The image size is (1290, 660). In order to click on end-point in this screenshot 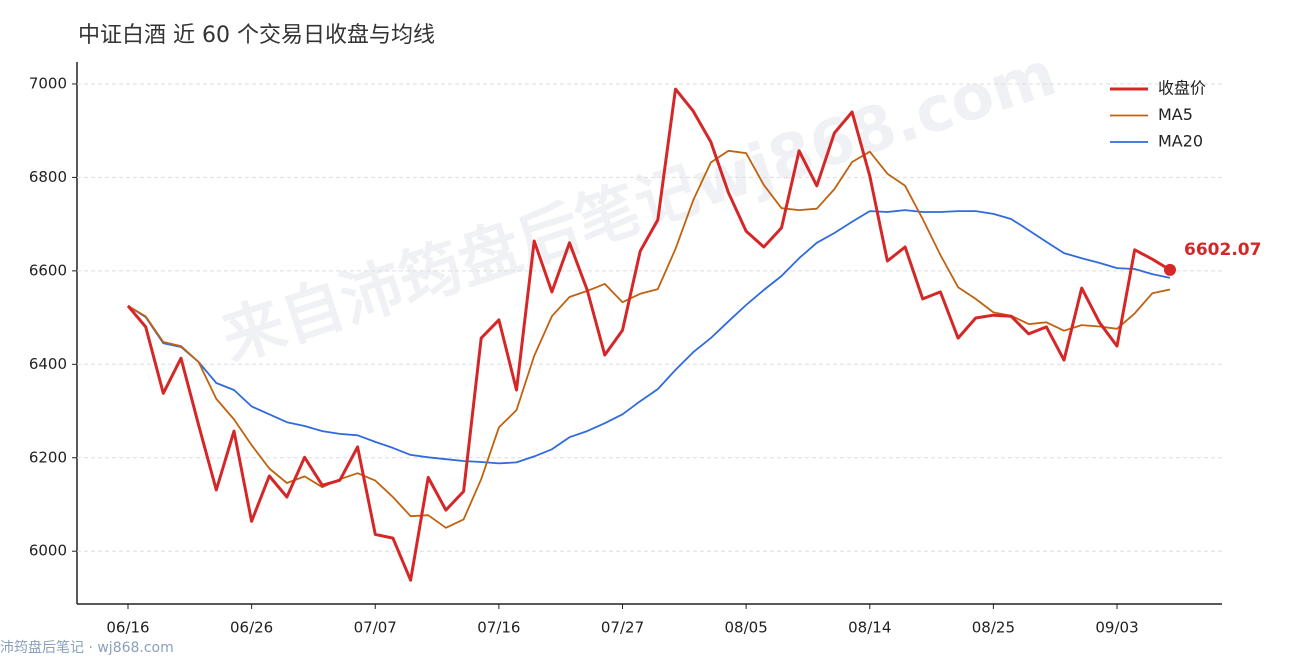, I will do `click(1170, 269)`.